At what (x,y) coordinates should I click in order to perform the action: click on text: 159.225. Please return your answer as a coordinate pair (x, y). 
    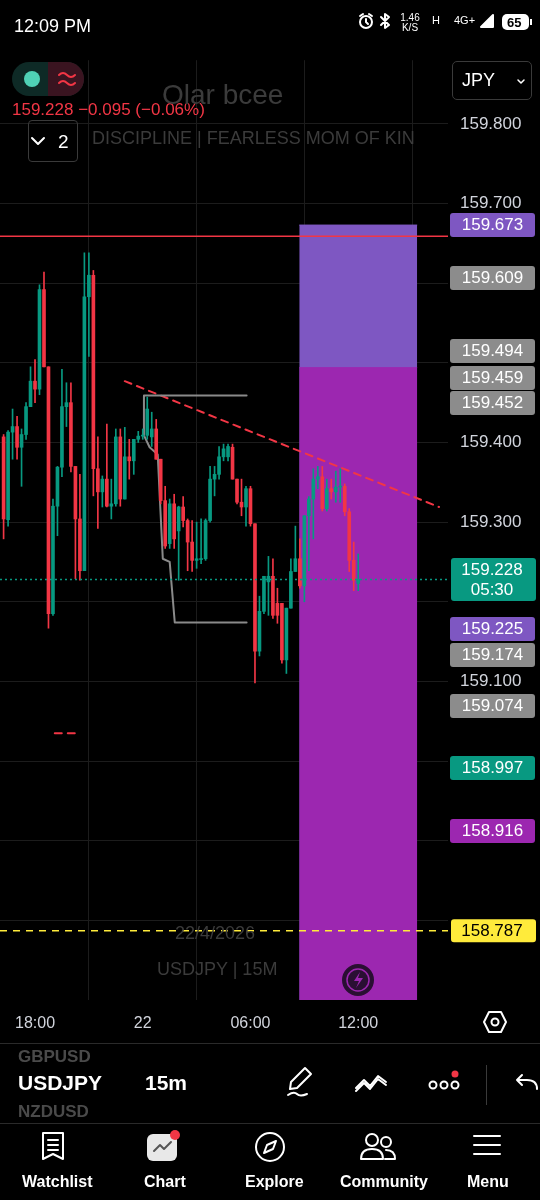
    Looking at the image, I should click on (492, 629).